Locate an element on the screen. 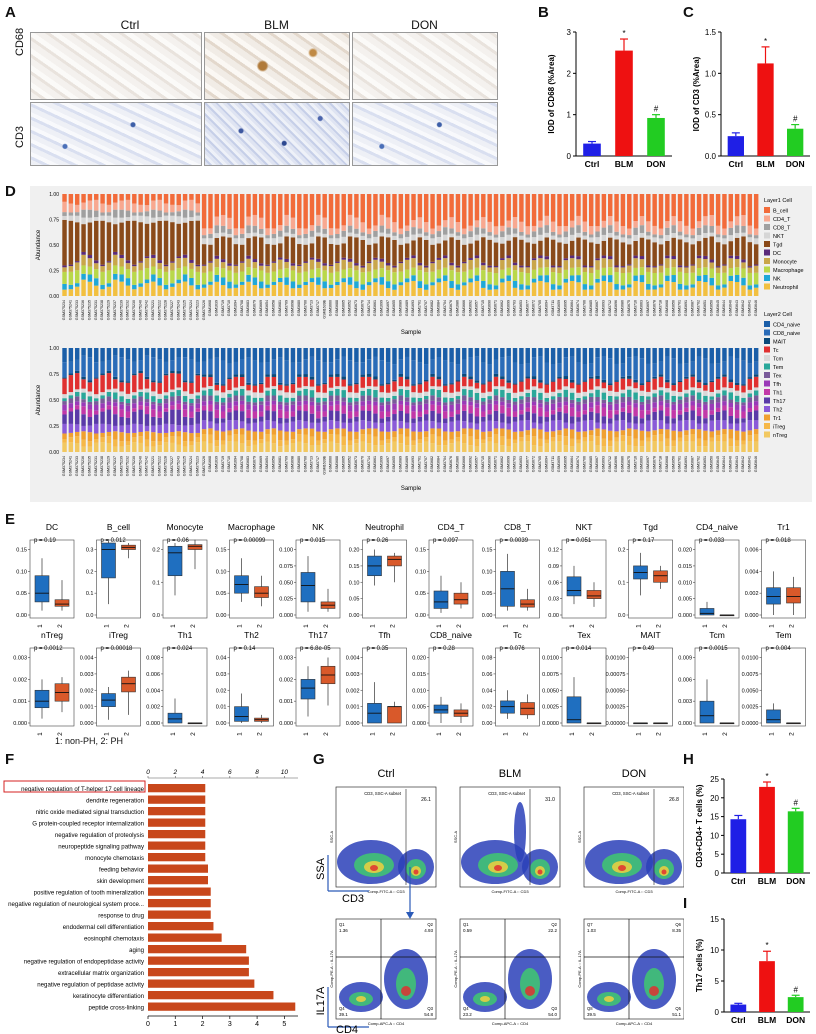  box-y-tick-label: 0.2 is located at coordinates (90, 572).